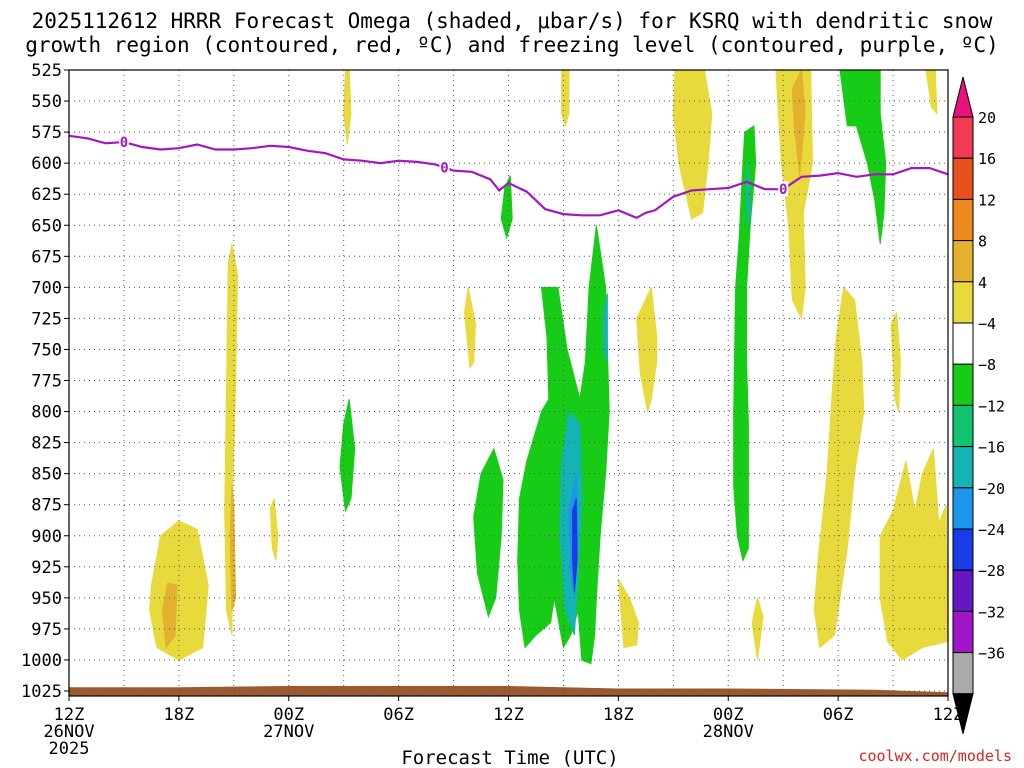  Describe the element at coordinates (728, 732) in the screenshot. I see `x-date-label-6: 28NOV` at that location.